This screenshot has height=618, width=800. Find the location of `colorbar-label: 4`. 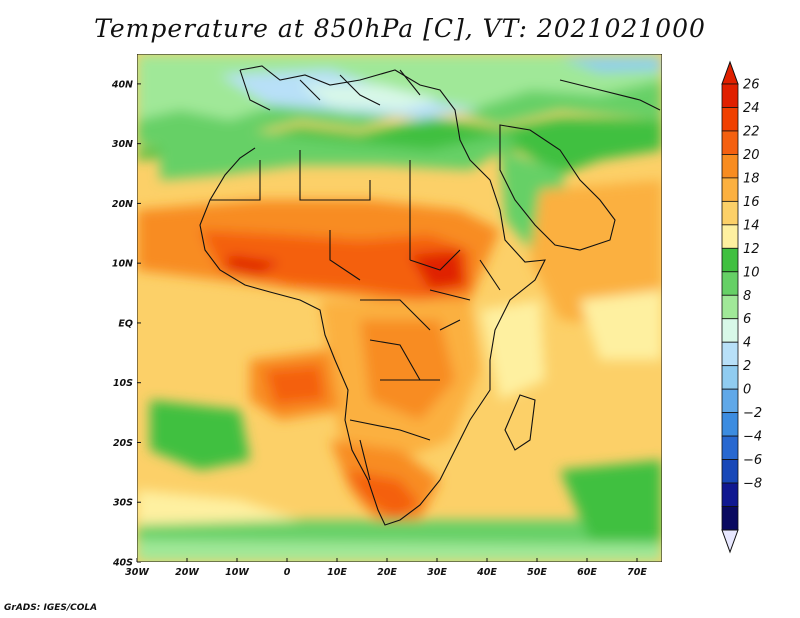

colorbar-label: 4 is located at coordinates (747, 343).